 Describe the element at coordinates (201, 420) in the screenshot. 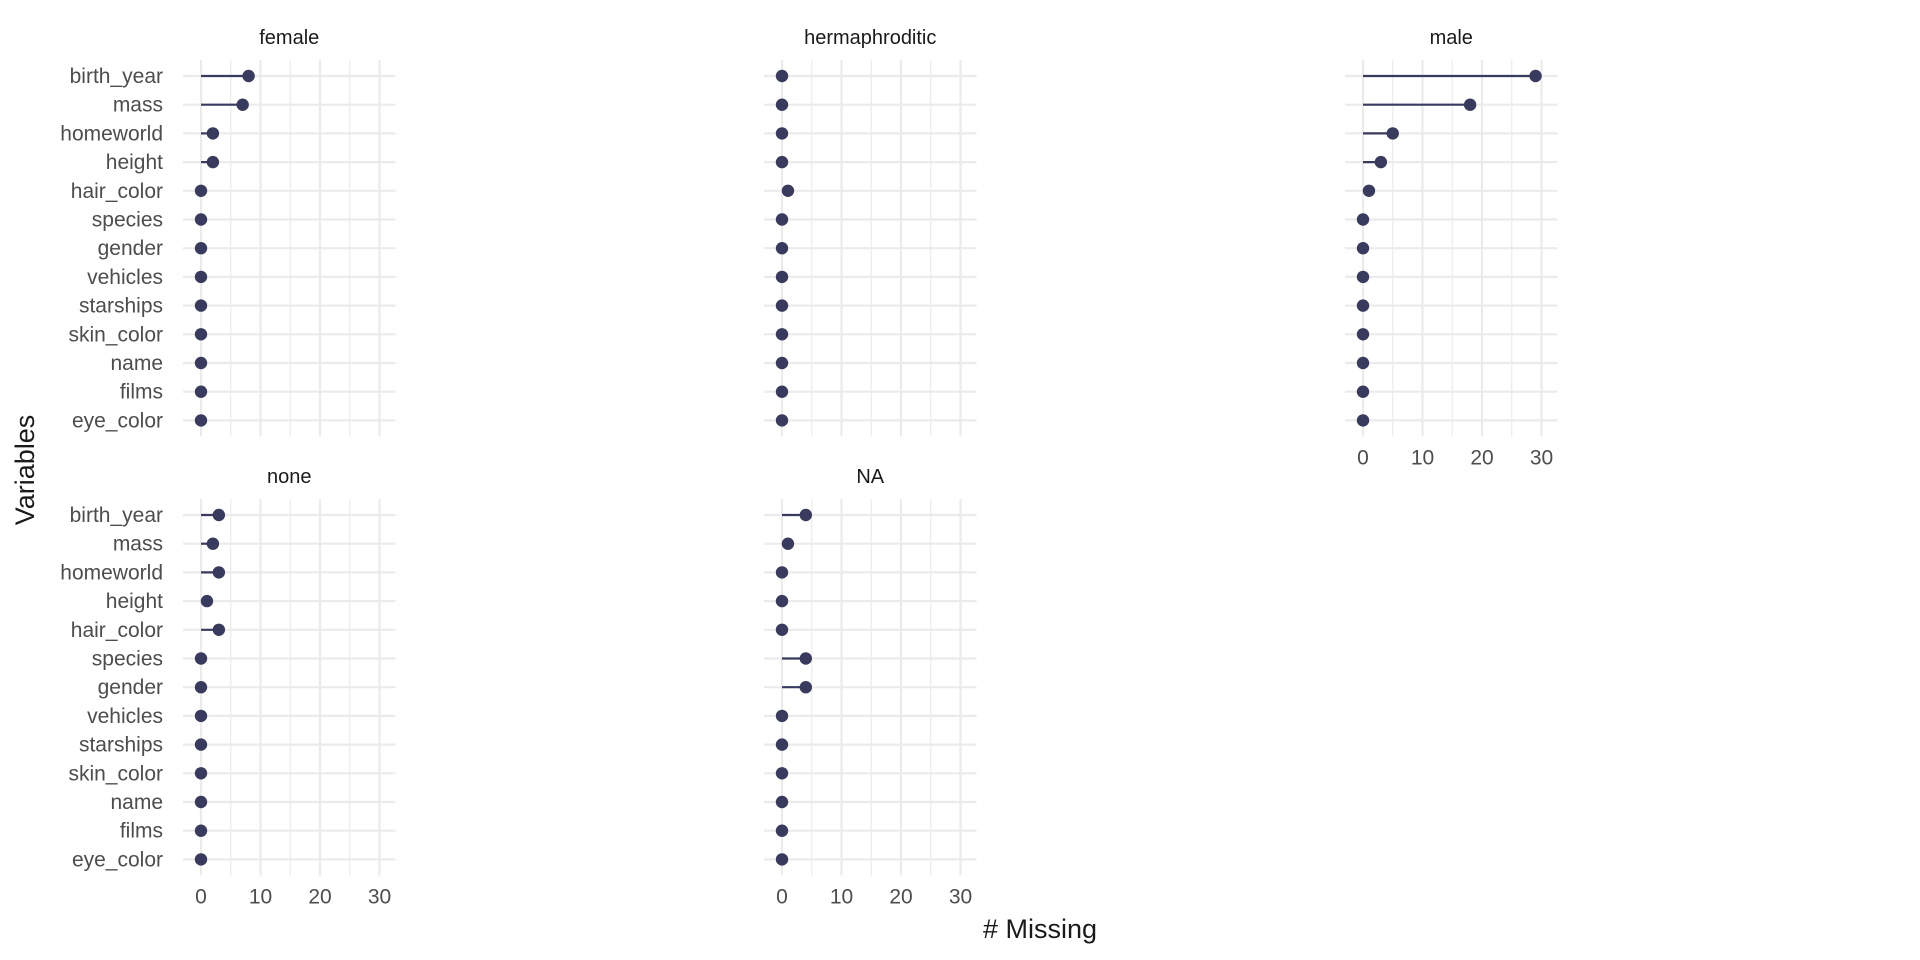

I see `point-female-eye-color` at that location.